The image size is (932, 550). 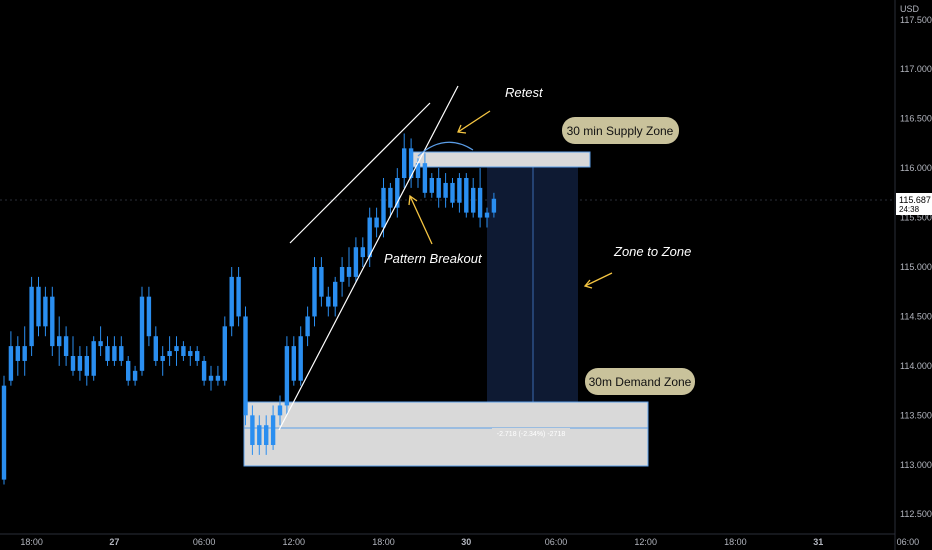 What do you see at coordinates (640, 381) in the screenshot?
I see `demand-zone-callout: 30m Demand Zone` at bounding box center [640, 381].